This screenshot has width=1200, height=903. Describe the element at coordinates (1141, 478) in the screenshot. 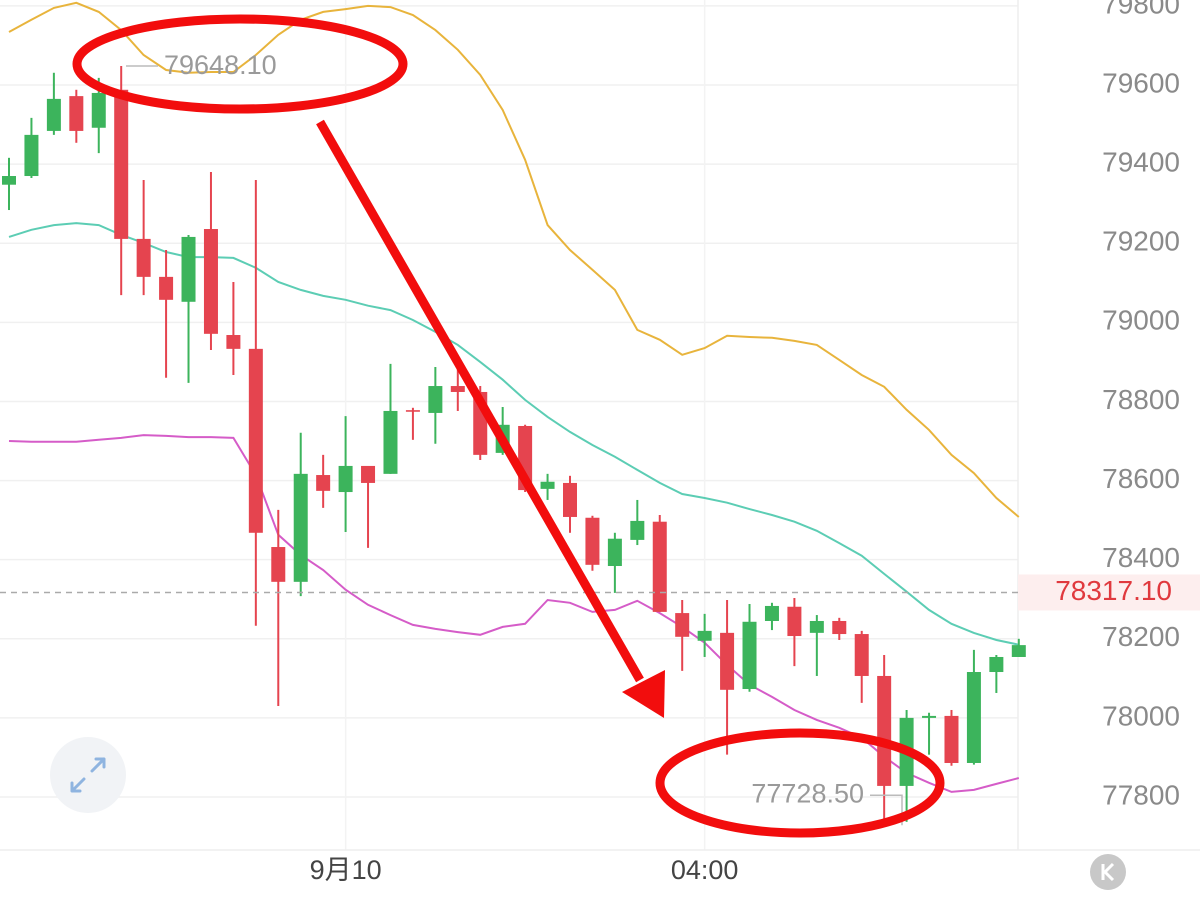

I see `y-tick-label: 78600` at that location.